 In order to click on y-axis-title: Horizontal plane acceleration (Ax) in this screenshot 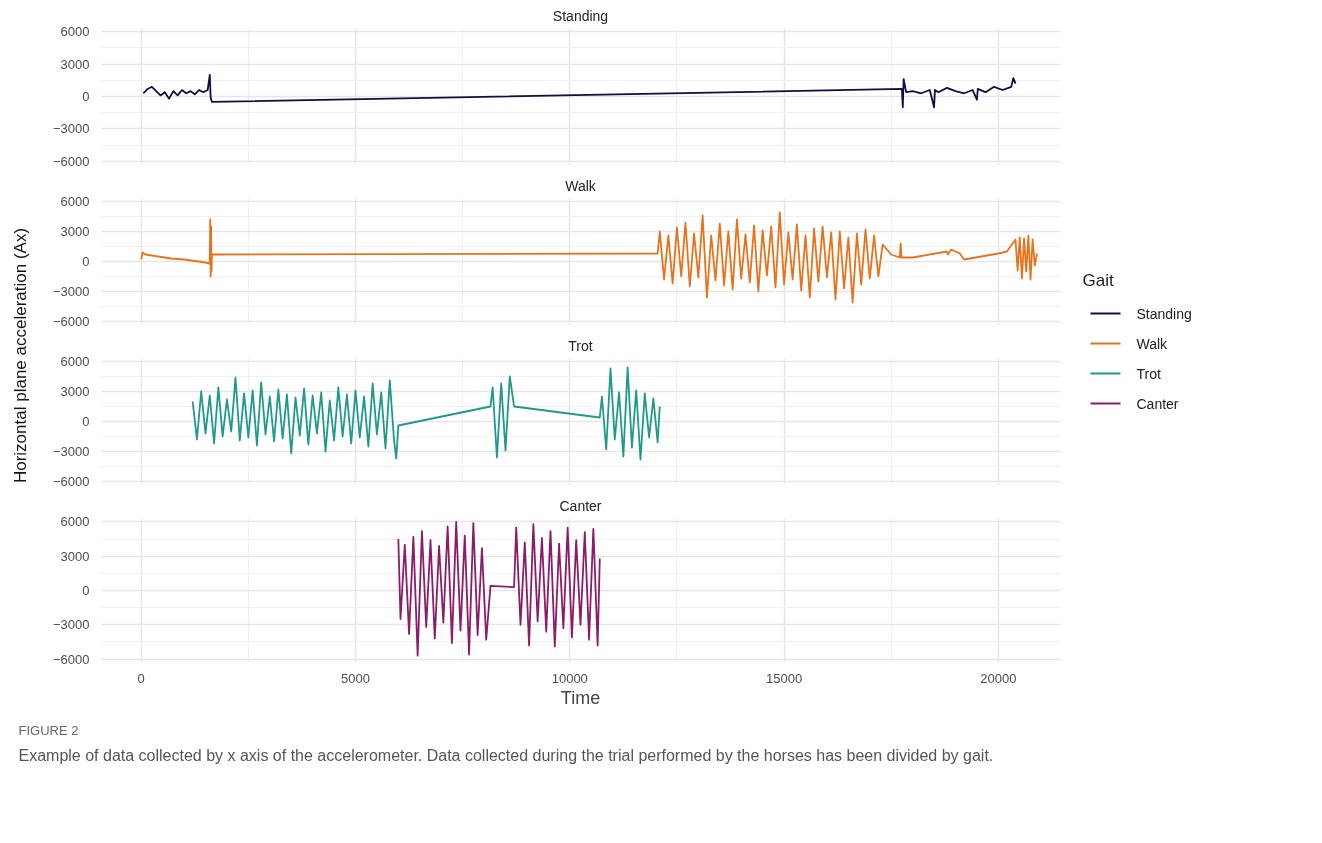, I will do `click(20, 355)`.